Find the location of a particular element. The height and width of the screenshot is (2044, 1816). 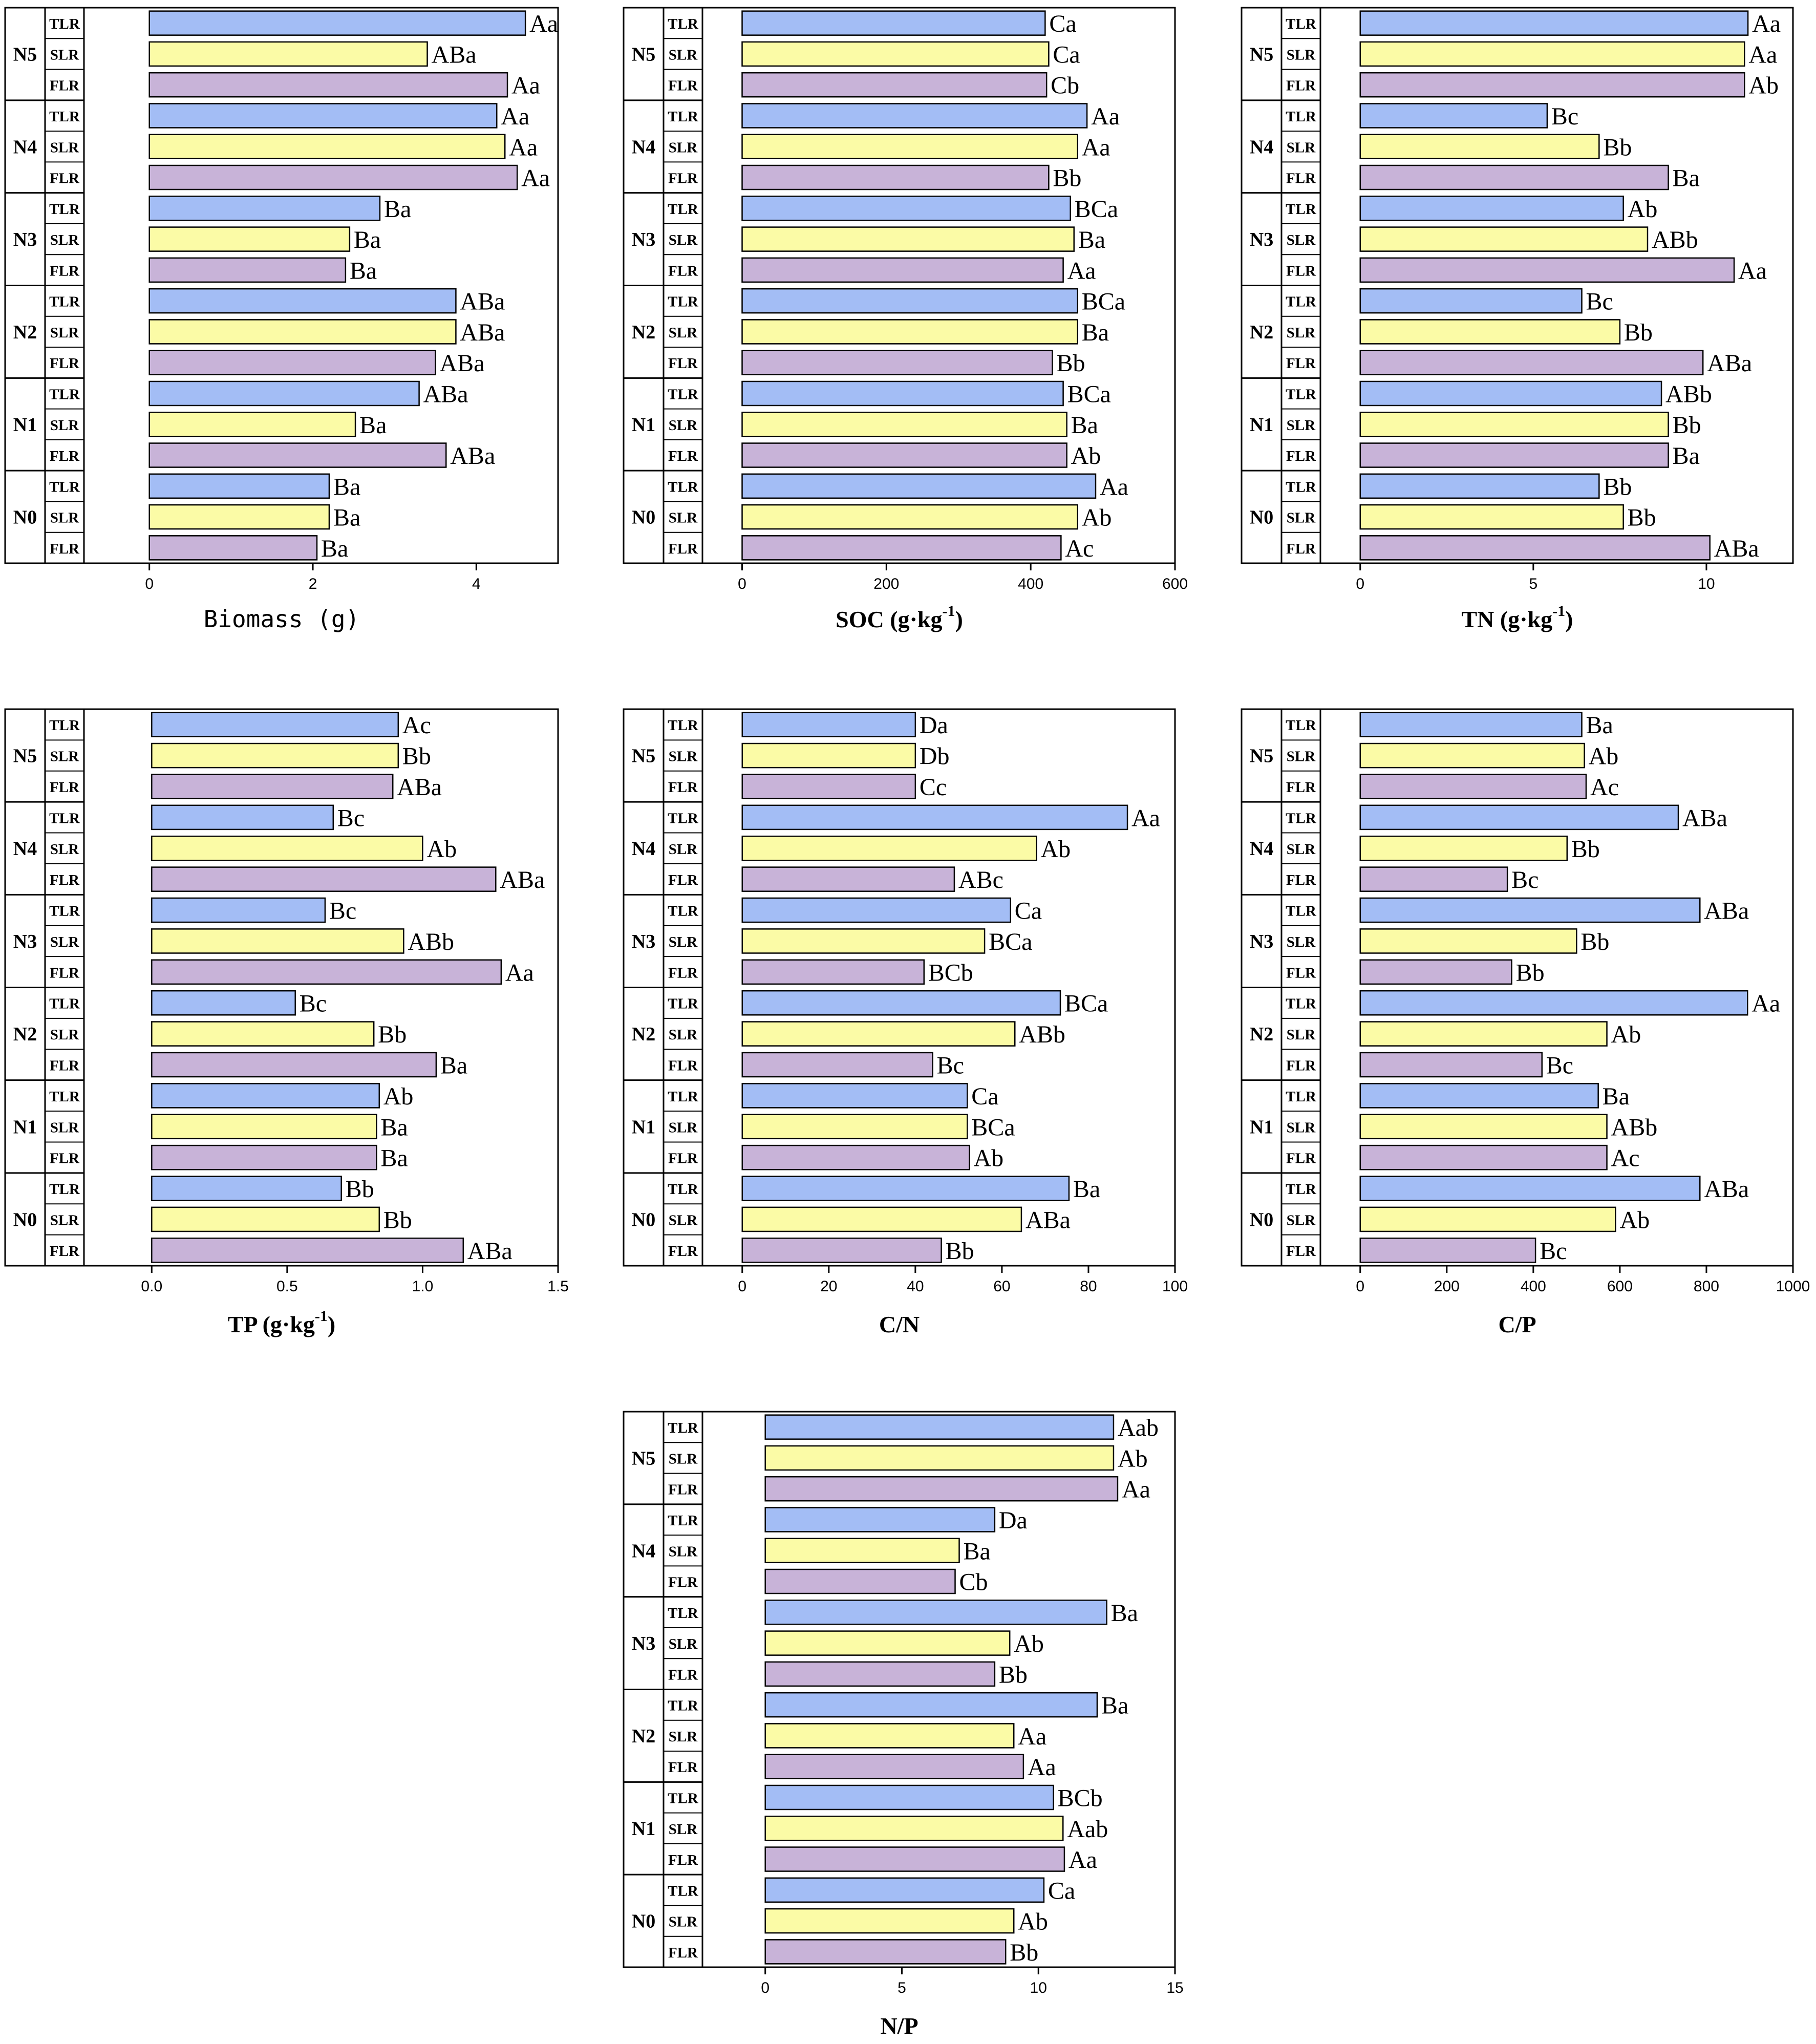

bar-flr-n1 is located at coordinates (904, 455).